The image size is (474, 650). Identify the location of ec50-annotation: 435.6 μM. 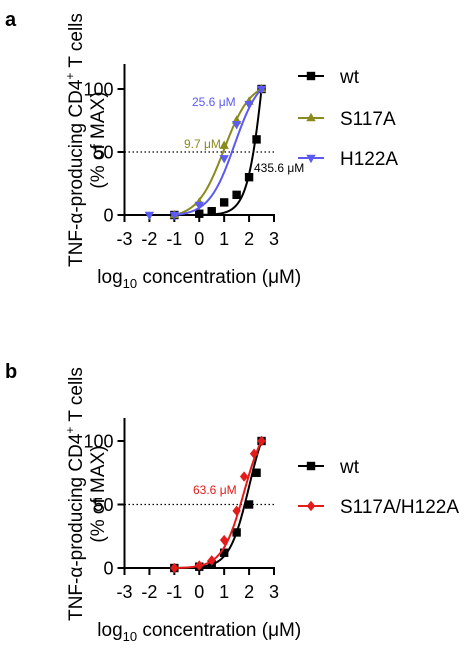
(279, 168).